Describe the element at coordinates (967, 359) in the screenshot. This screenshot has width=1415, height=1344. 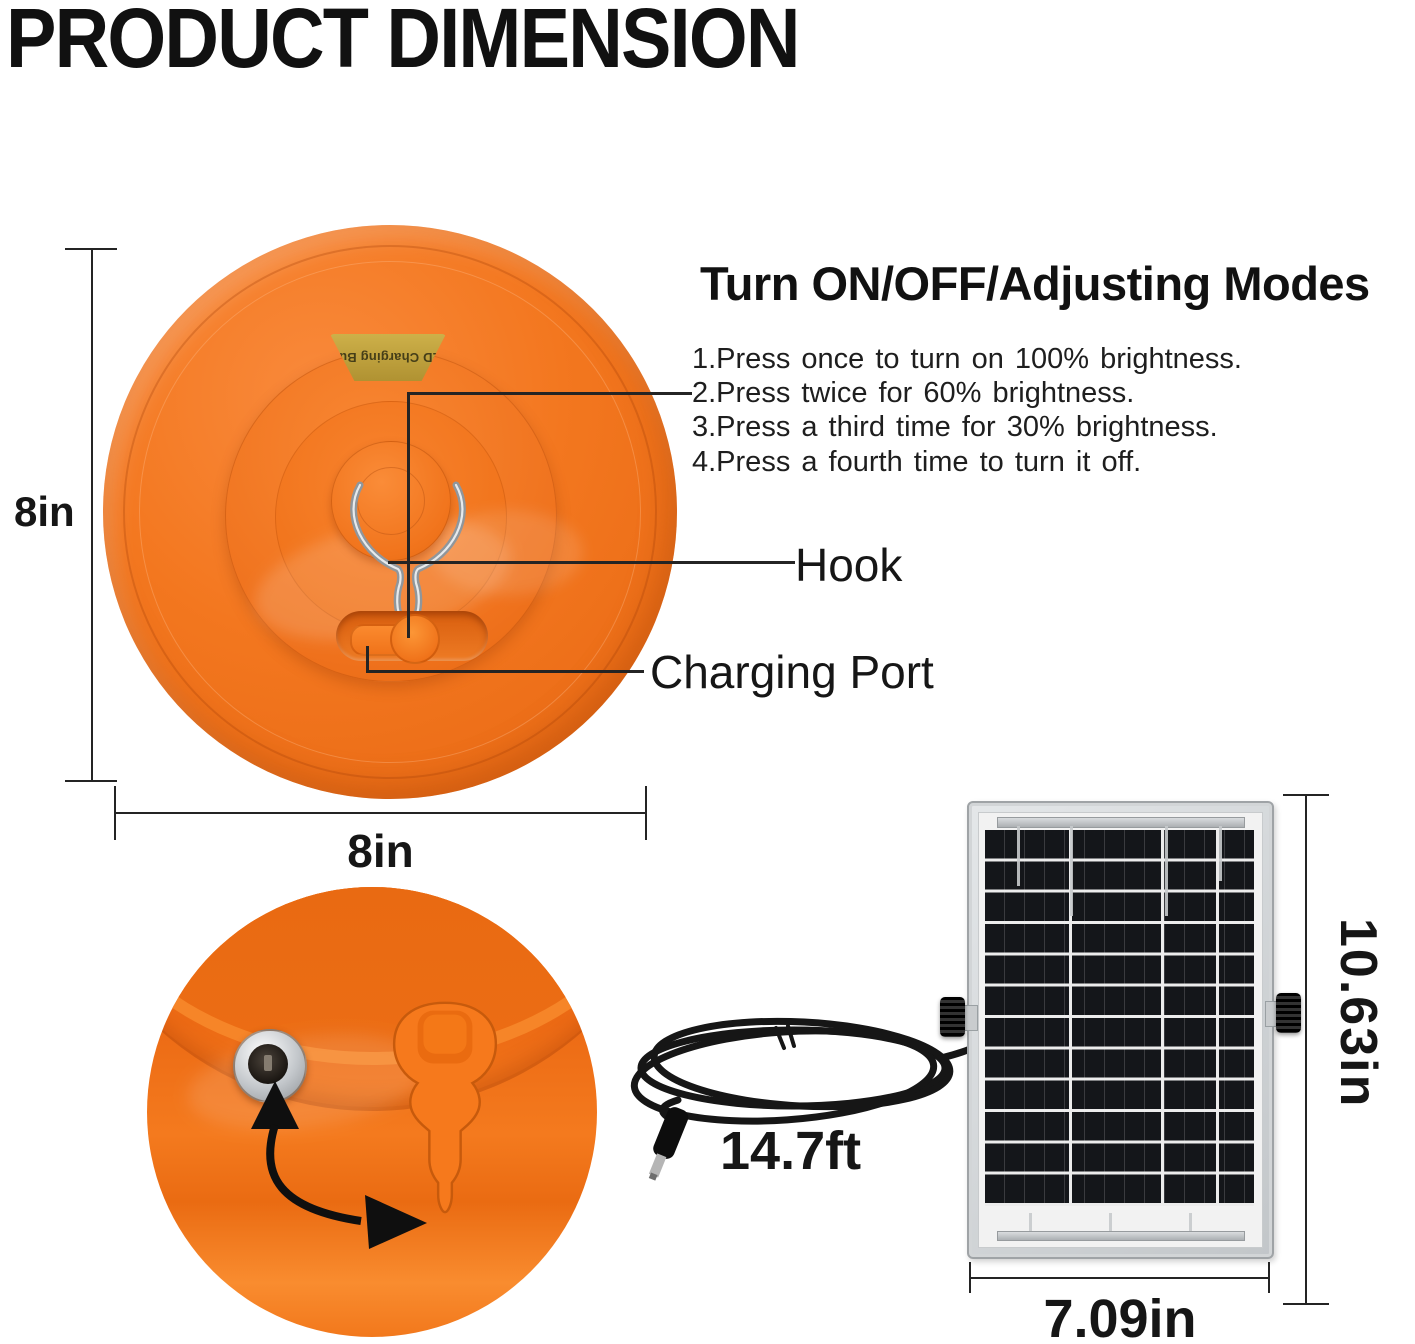
I see `instruction-item: 1.Press once to turn on 100% brightness.` at that location.